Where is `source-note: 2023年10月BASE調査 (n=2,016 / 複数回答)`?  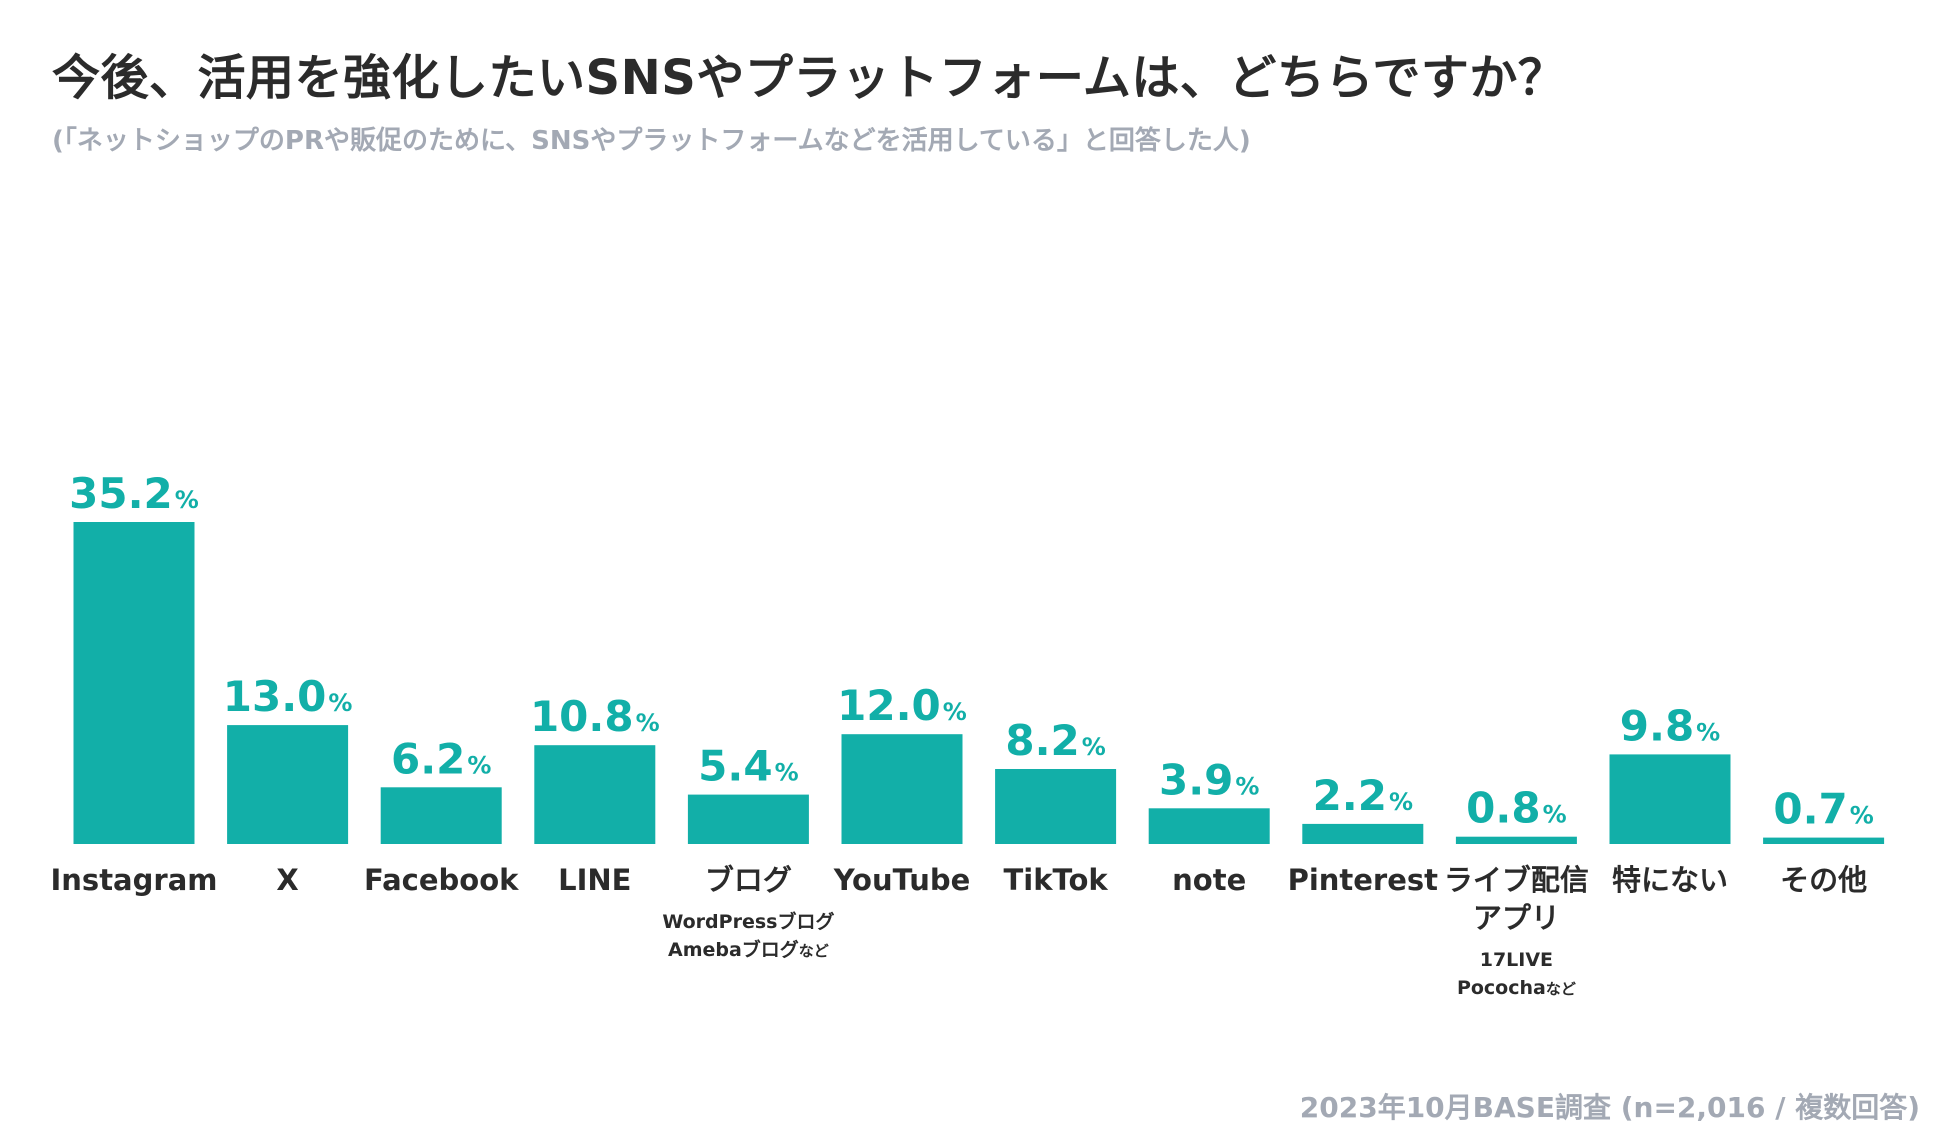 source-note: 2023年10月BASE調査 (n=2,016 / 複数回答) is located at coordinates (1609, 1107).